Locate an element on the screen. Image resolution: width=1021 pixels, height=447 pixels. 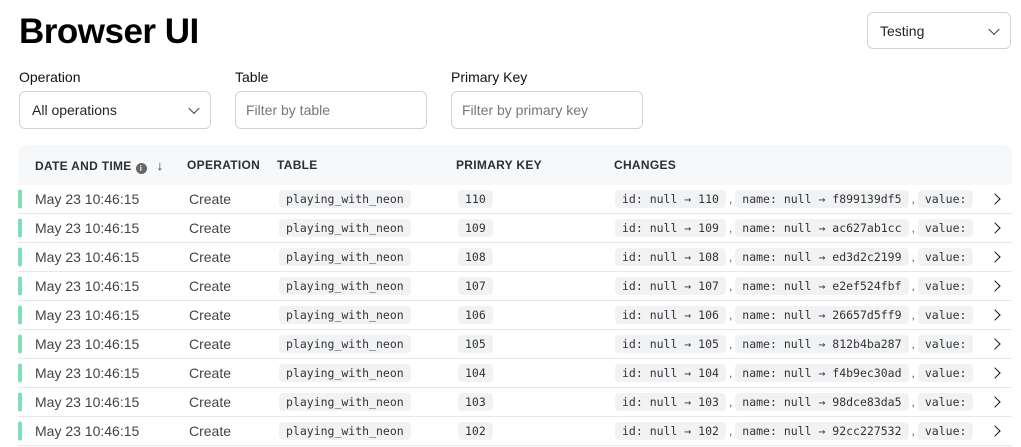
row-primary-key: 109 is located at coordinates (475, 228).